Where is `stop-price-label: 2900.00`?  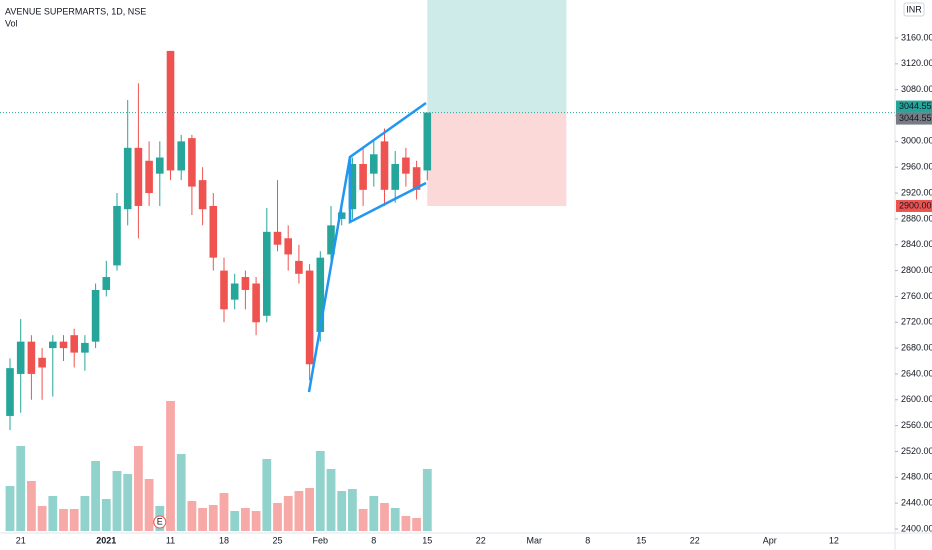 stop-price-label: 2900.00 is located at coordinates (915, 205).